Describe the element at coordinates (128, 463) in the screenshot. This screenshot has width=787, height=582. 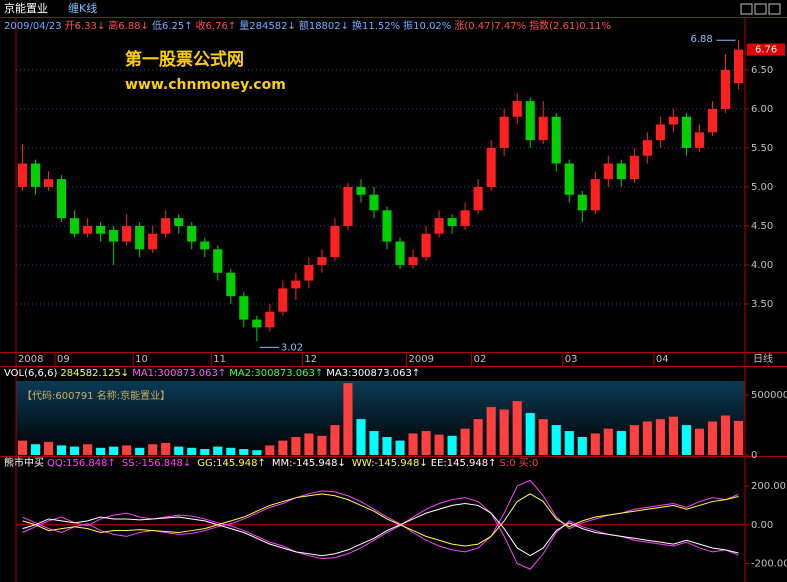
I see `legend-name: SS` at that location.